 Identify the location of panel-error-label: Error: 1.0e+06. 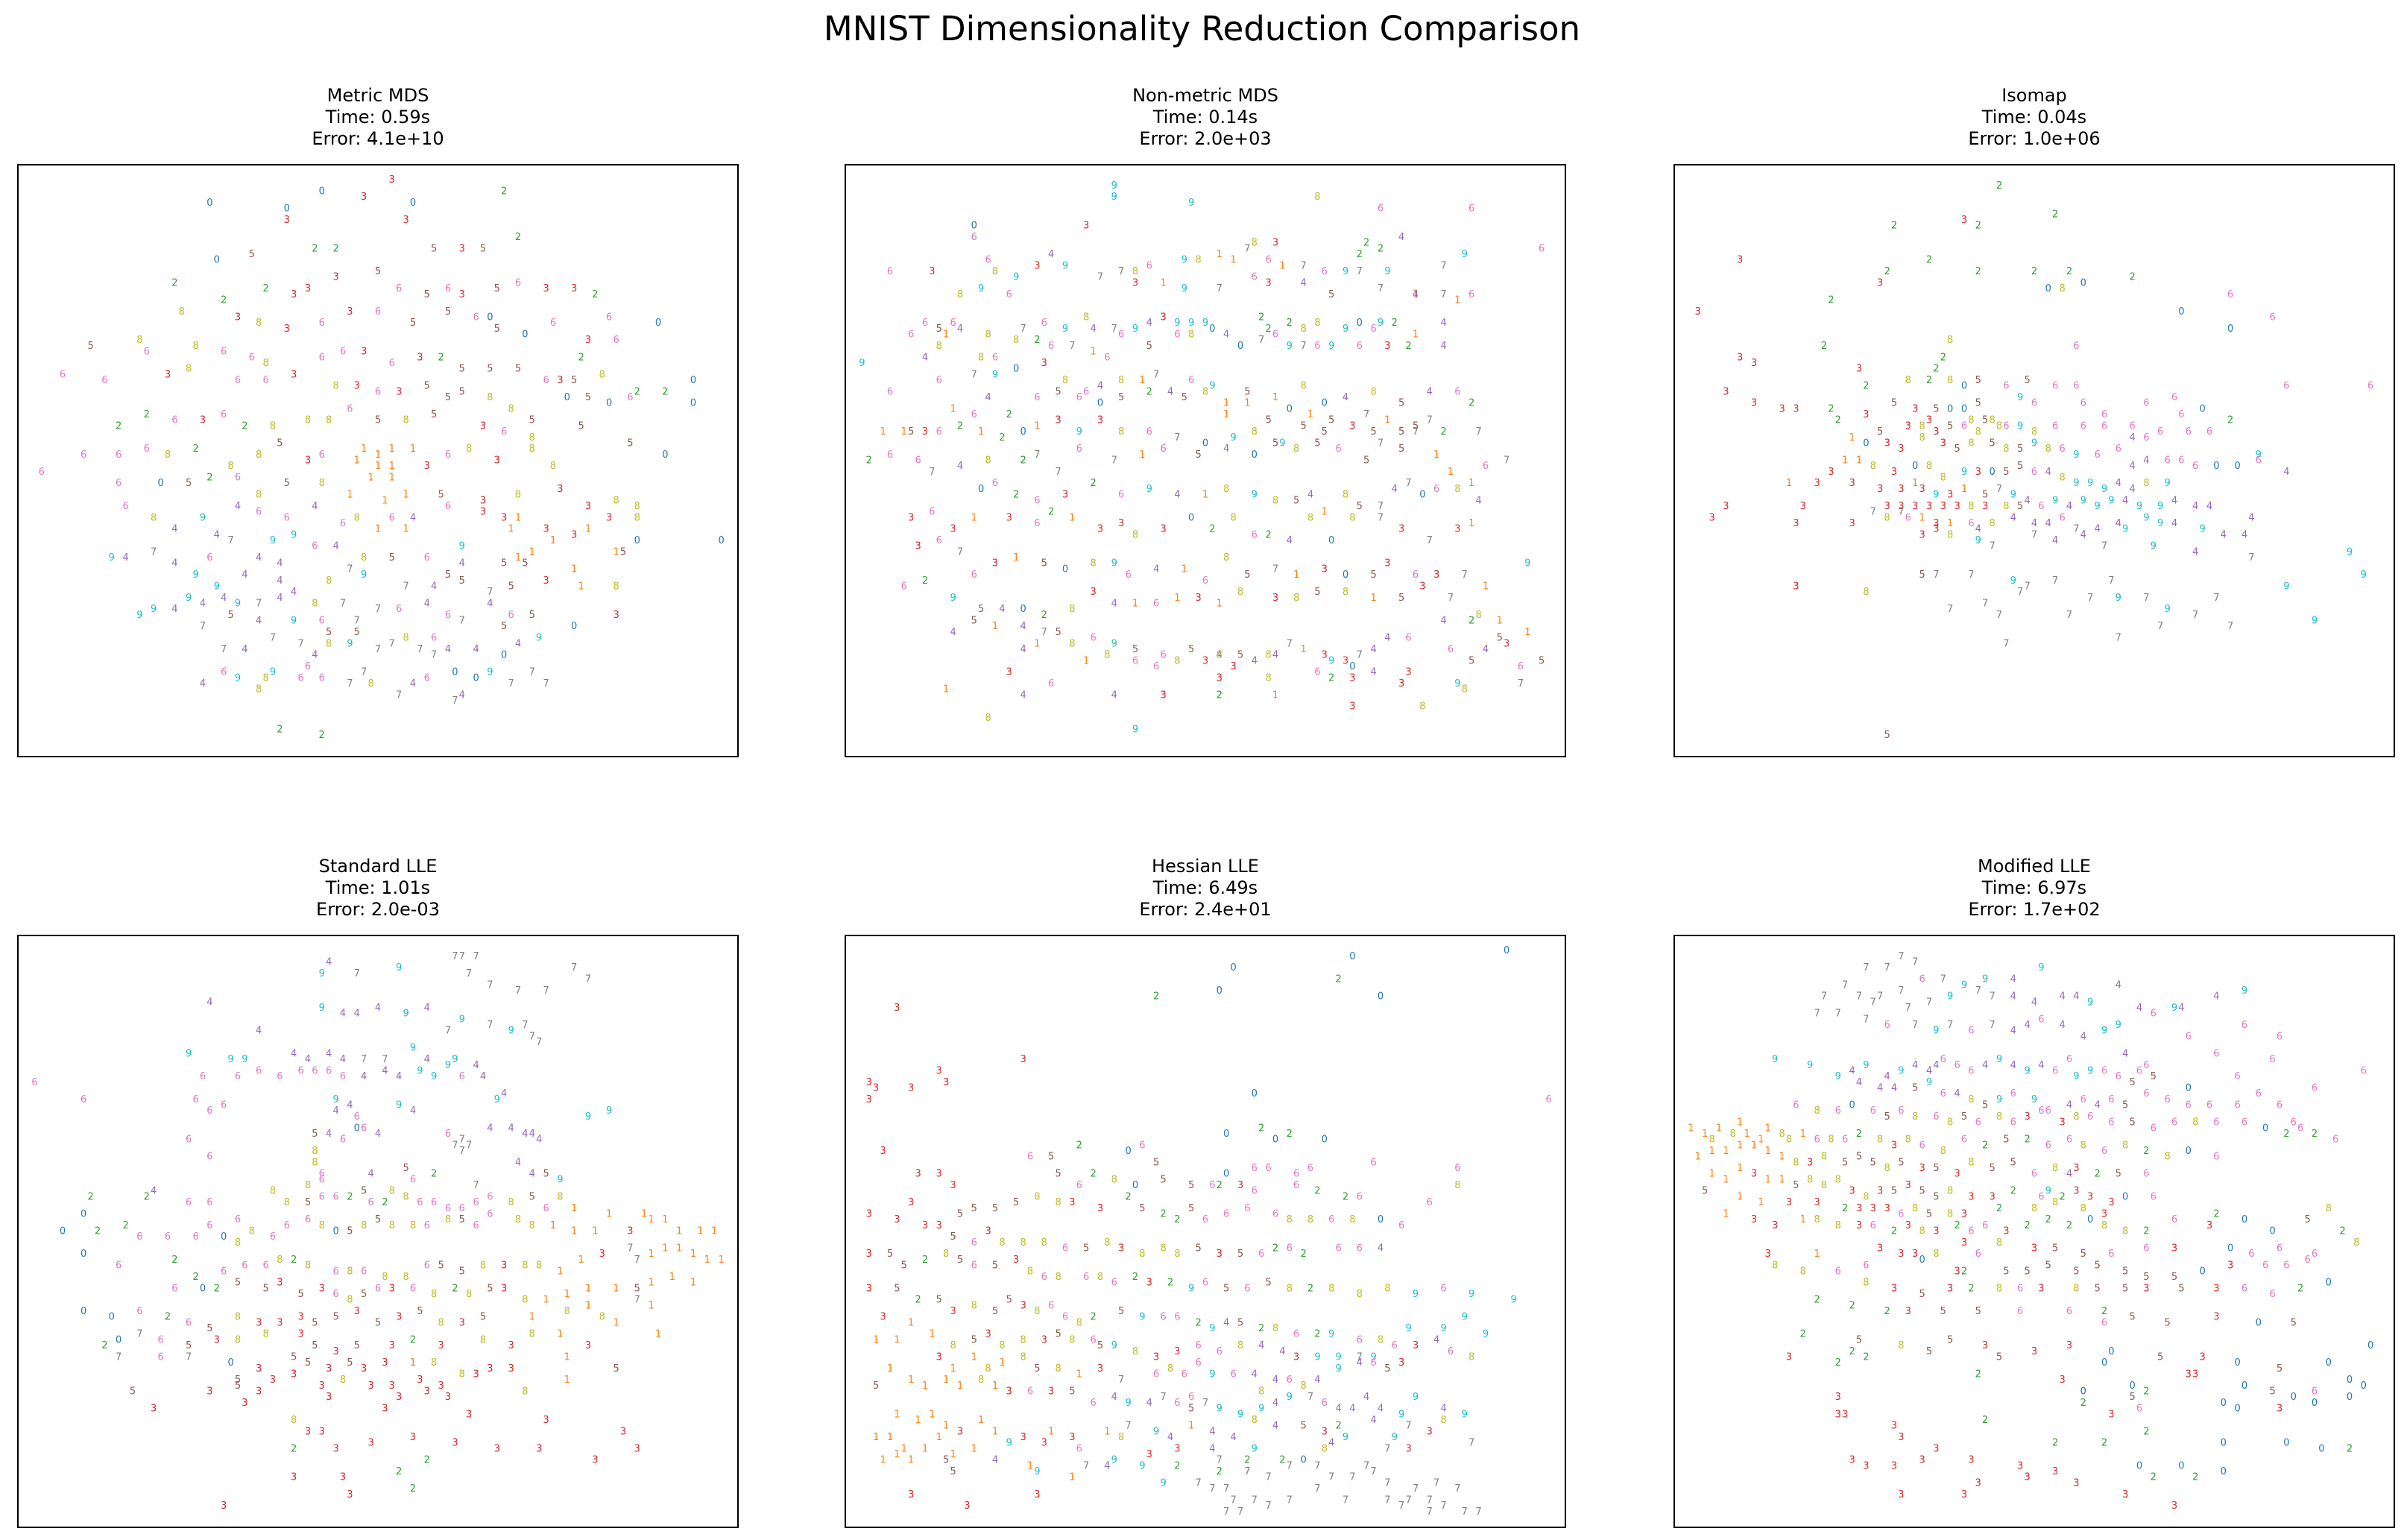
(2034, 138).